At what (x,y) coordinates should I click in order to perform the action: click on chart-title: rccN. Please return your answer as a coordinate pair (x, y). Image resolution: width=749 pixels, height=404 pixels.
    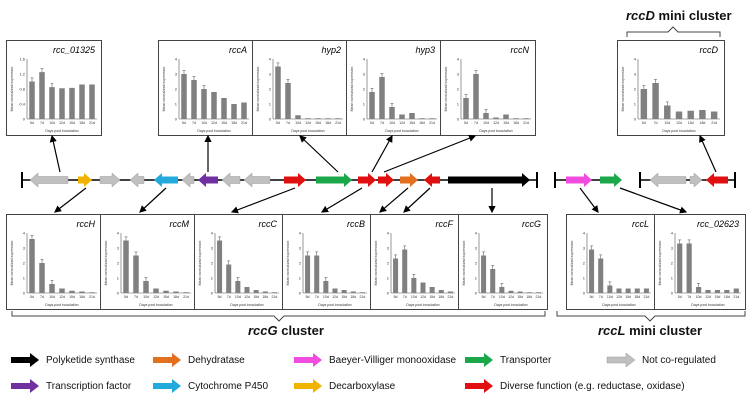
    Looking at the image, I should click on (520, 50).